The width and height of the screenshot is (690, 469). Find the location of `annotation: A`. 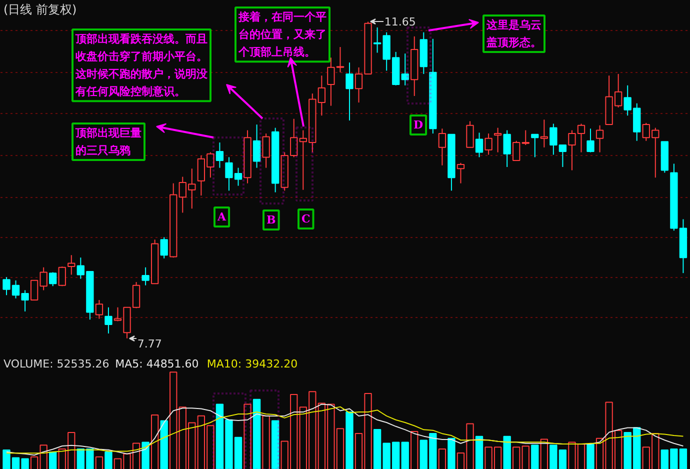

annotation: A is located at coordinates (221, 217).